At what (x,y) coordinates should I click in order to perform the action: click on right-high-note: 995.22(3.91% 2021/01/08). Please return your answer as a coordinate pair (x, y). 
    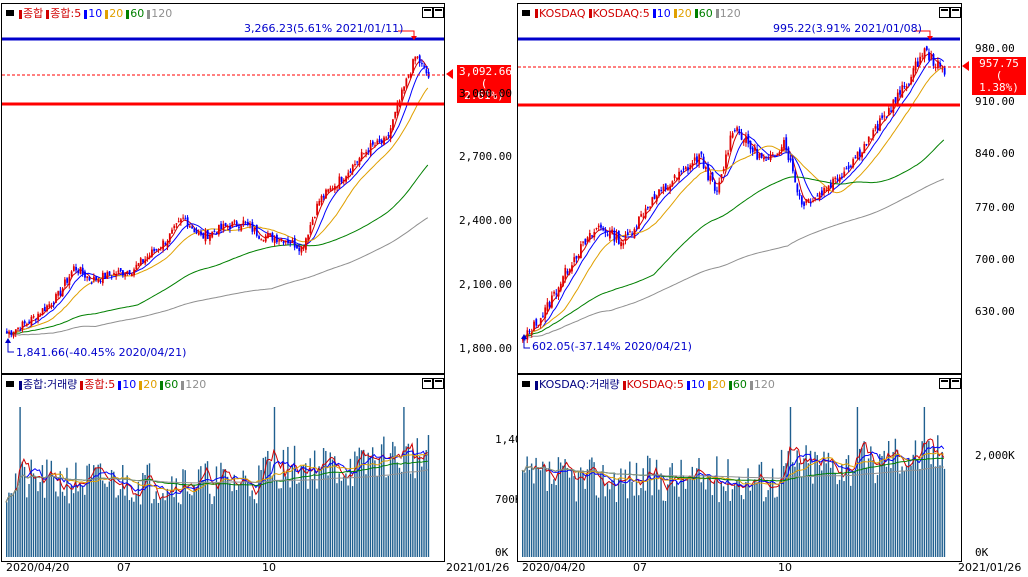
    Looking at the image, I should click on (847, 28).